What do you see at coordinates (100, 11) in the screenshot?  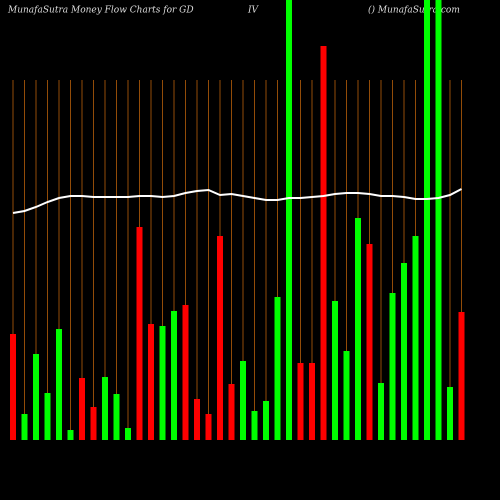 I see `chart-title: MunafaSutra Money Flow Charts for GD` at bounding box center [100, 11].